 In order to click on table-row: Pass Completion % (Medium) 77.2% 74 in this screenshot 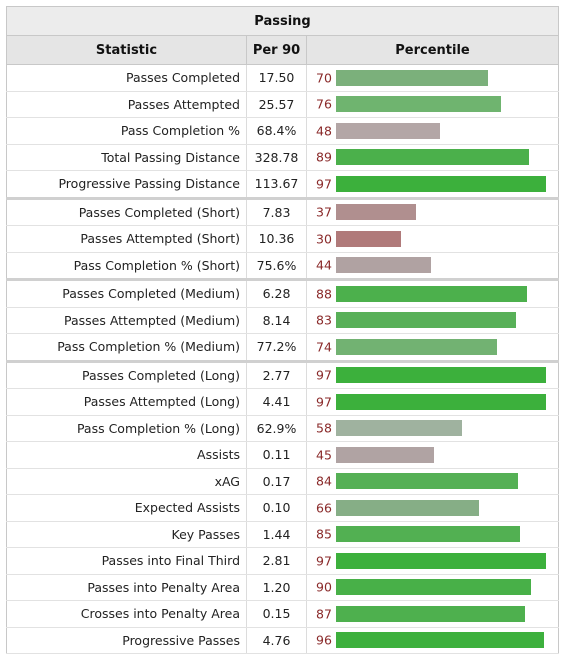, I will do `click(283, 347)`.